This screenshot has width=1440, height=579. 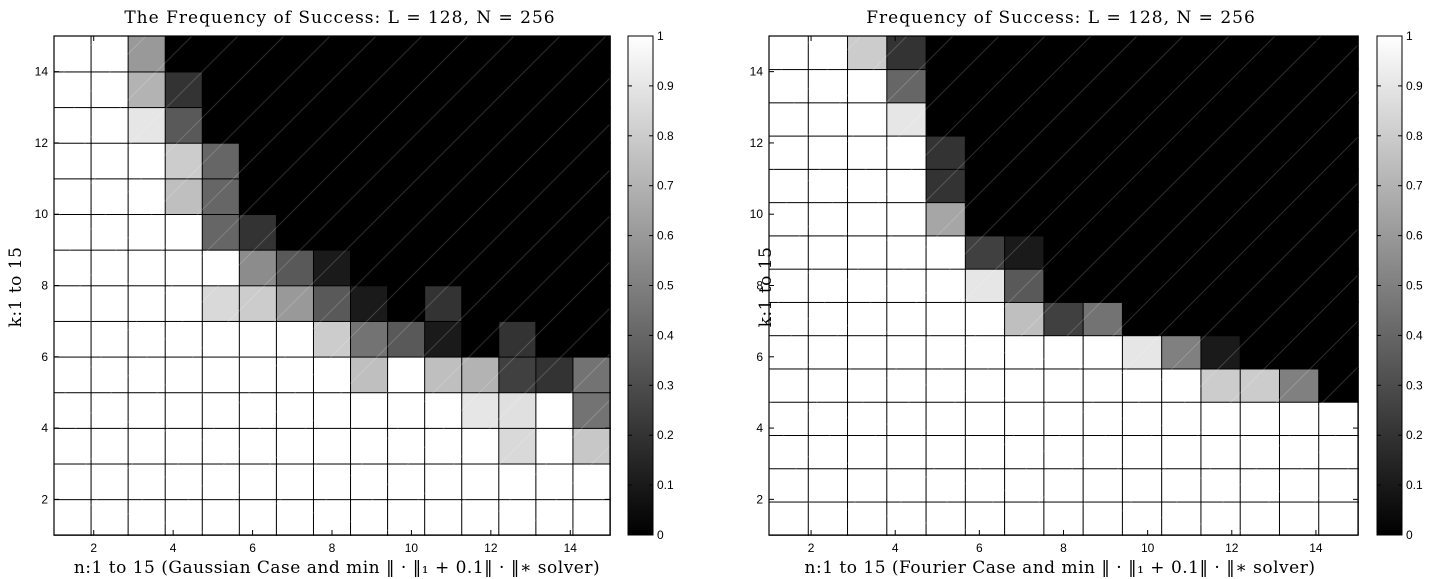 What do you see at coordinates (252, 548) in the screenshot?
I see `x-tick-label: 6` at bounding box center [252, 548].